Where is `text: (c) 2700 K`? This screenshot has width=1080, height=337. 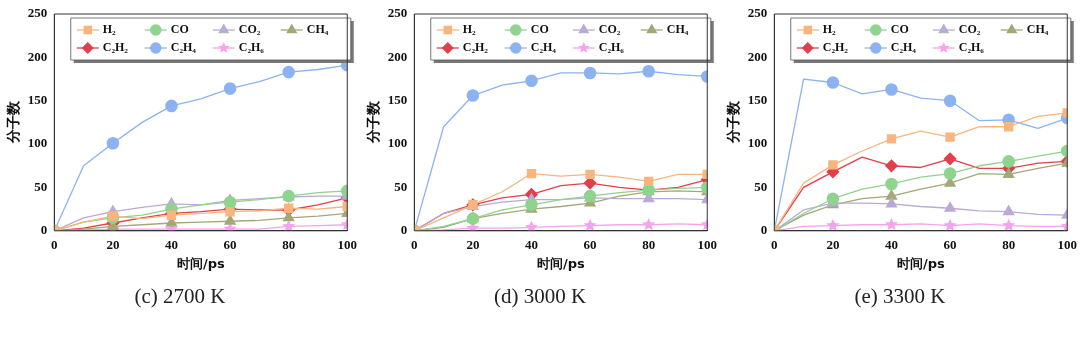 text: (c) 2700 K is located at coordinates (180, 296).